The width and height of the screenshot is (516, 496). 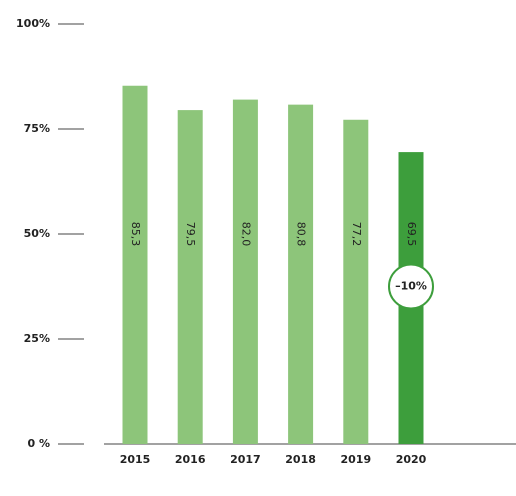 I want to click on value-label: 79,5, so click(x=190, y=234).